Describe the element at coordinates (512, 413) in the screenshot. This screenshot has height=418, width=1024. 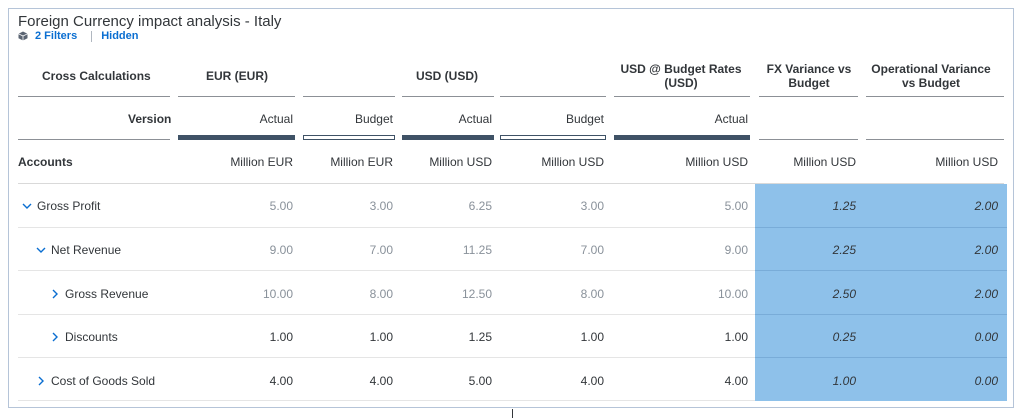
I see `cursor-mark` at that location.